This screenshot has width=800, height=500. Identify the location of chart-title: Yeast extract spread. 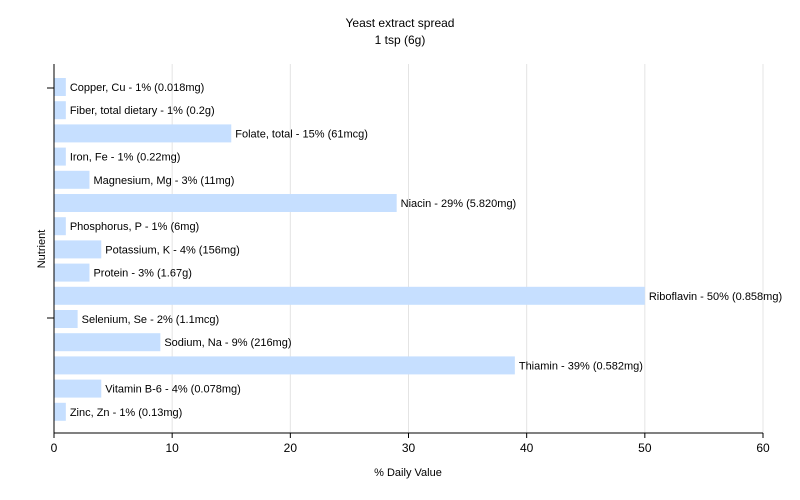
(400, 23).